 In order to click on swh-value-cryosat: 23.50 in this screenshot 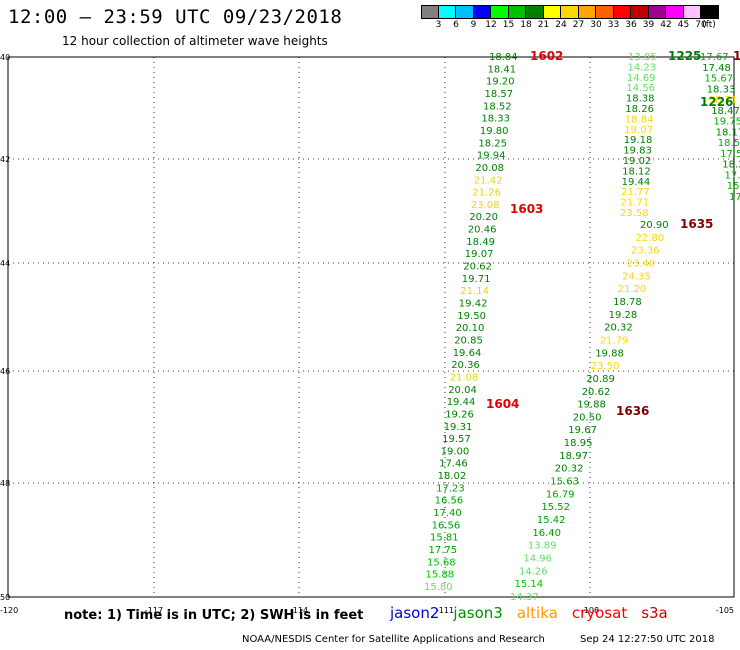, I will do `click(605, 366)`.